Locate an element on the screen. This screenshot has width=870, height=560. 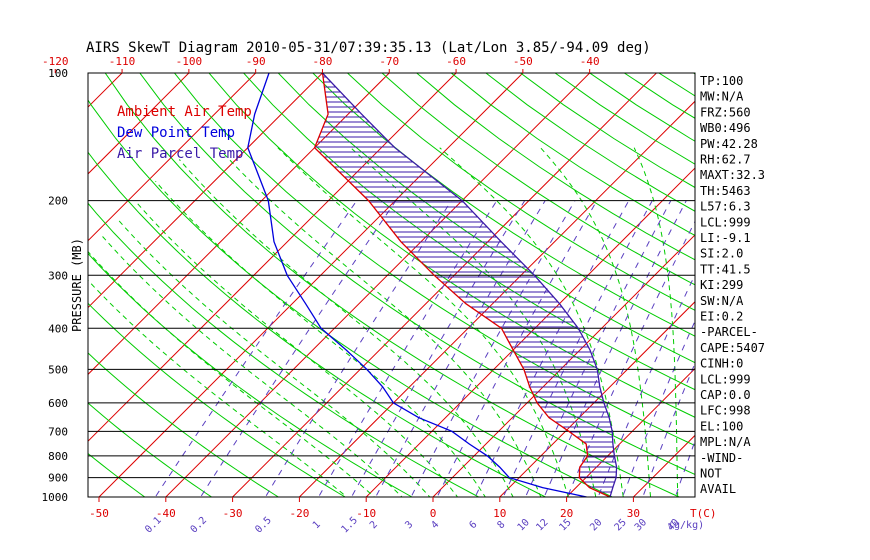
pressure-tick-label: 900 is located at coordinates (58, 478).